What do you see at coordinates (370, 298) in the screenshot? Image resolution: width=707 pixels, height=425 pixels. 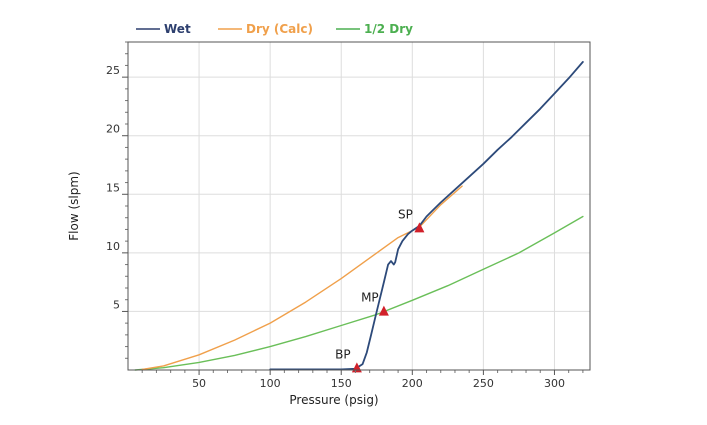 I see `annotation-label-mp: MP` at bounding box center [370, 298].